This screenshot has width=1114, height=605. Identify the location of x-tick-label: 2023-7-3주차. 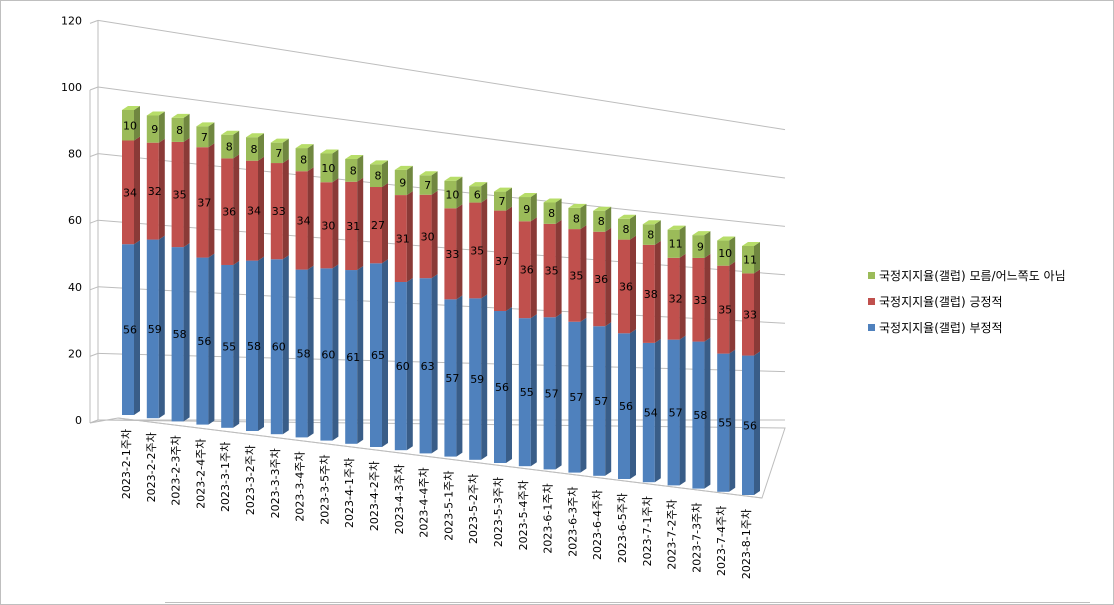
(696, 538).